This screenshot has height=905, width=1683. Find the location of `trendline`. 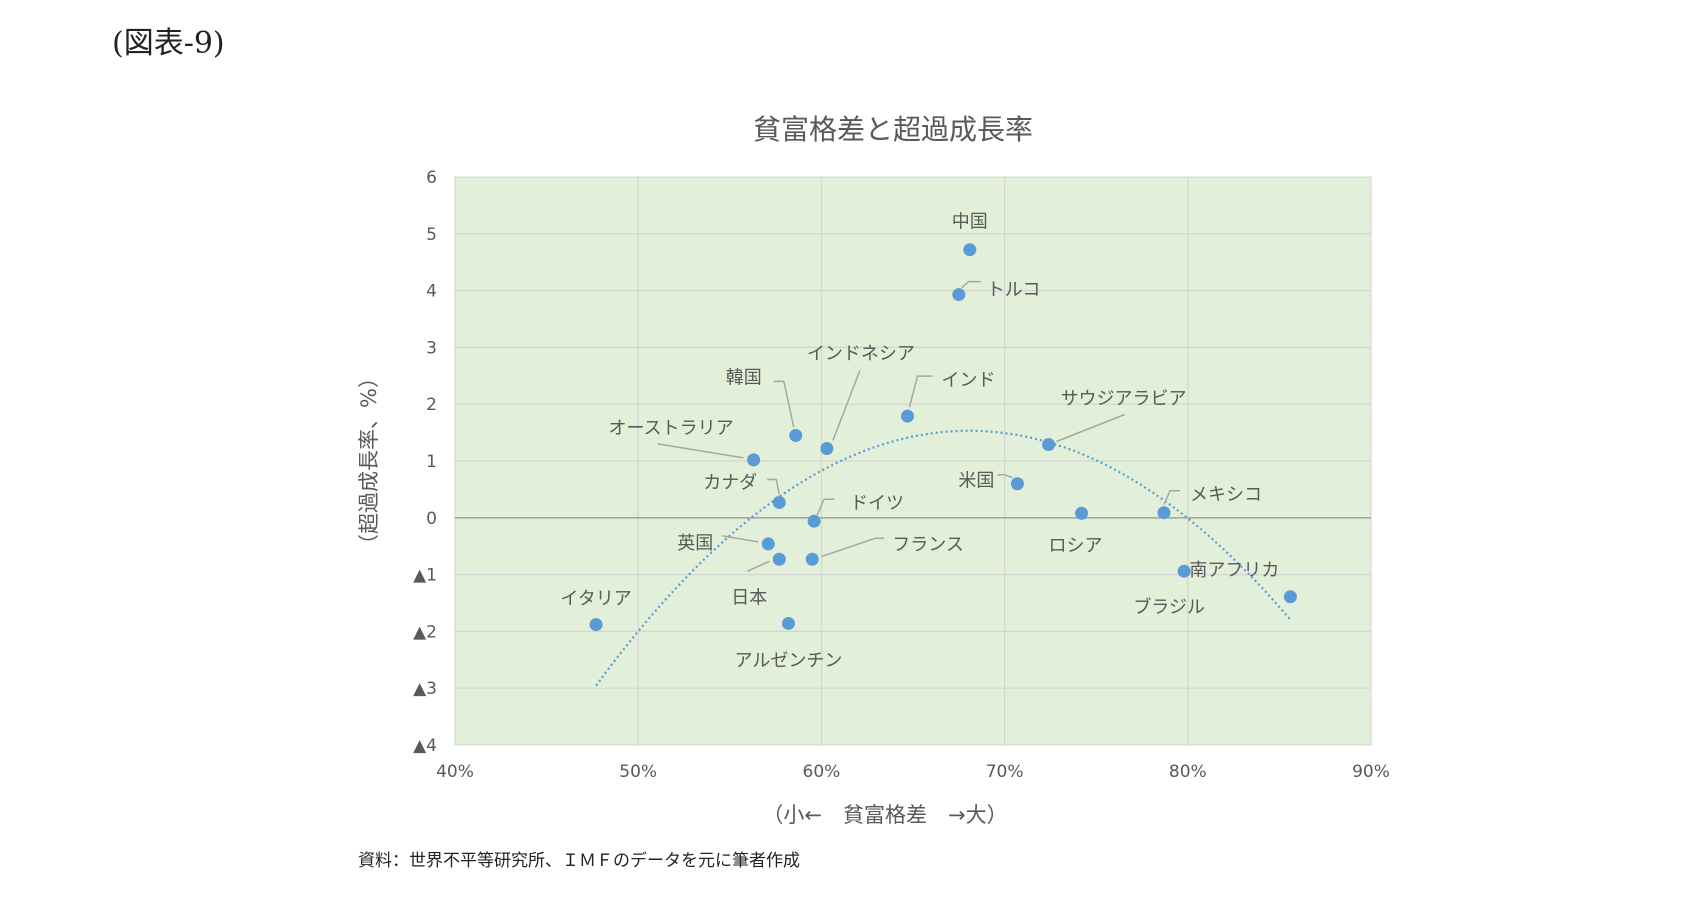

trendline is located at coordinates (943, 558).